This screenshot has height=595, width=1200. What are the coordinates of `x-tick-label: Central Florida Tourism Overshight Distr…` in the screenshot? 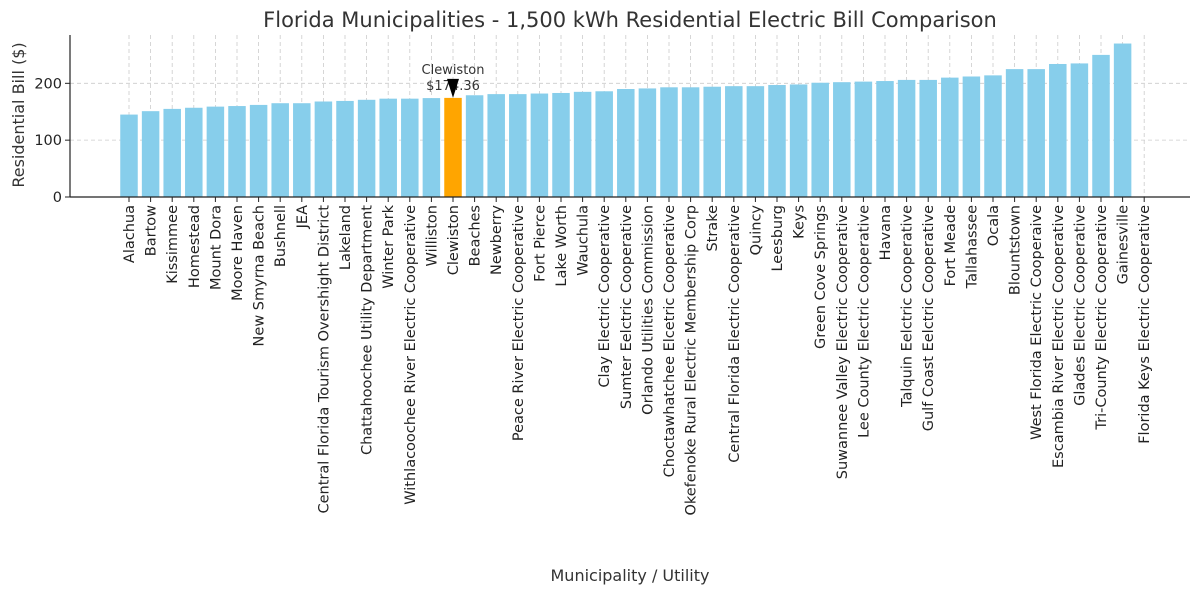 It's located at (324, 359).